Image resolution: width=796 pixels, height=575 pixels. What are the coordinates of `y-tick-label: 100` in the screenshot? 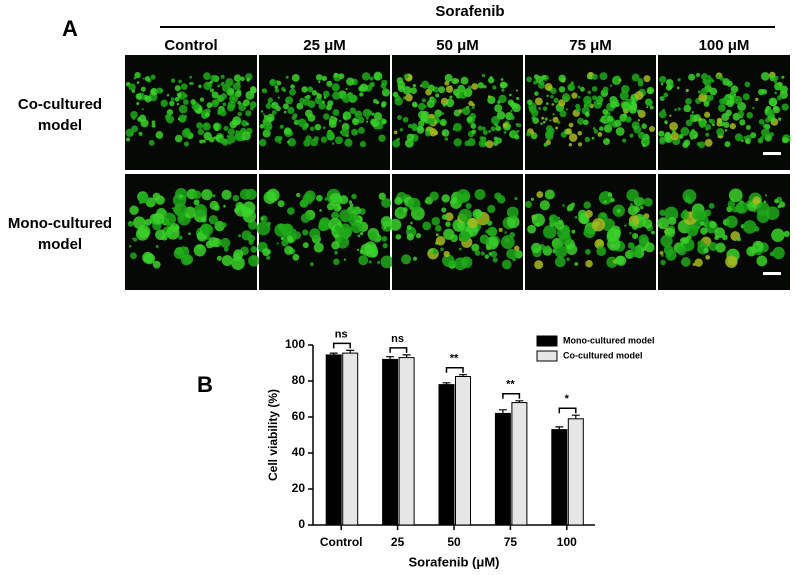 It's located at (295, 344).